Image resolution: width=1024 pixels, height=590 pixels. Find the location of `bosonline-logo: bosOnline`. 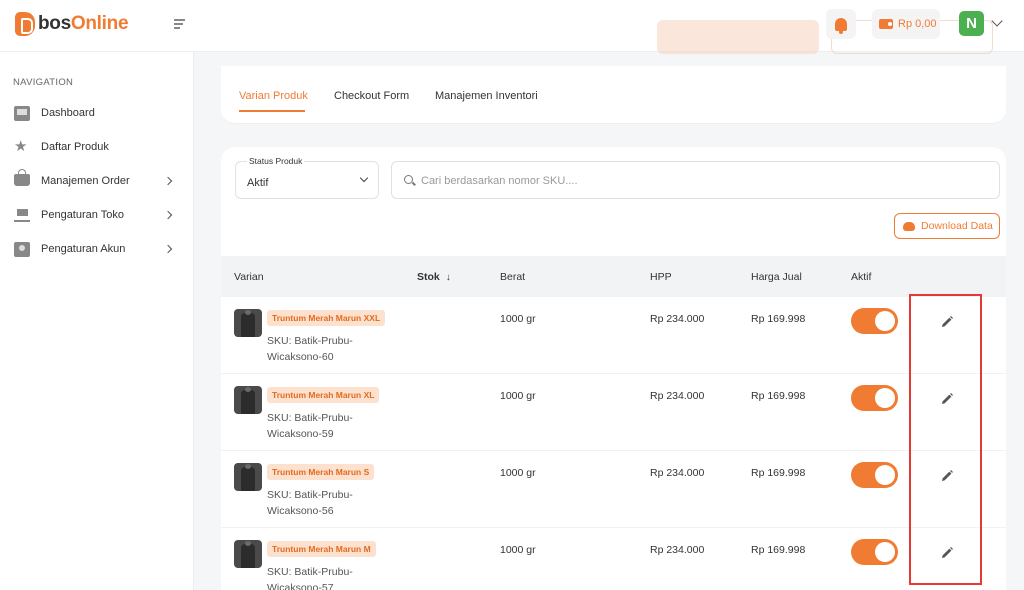

bosonline-logo: bosOnline is located at coordinates (72, 24).